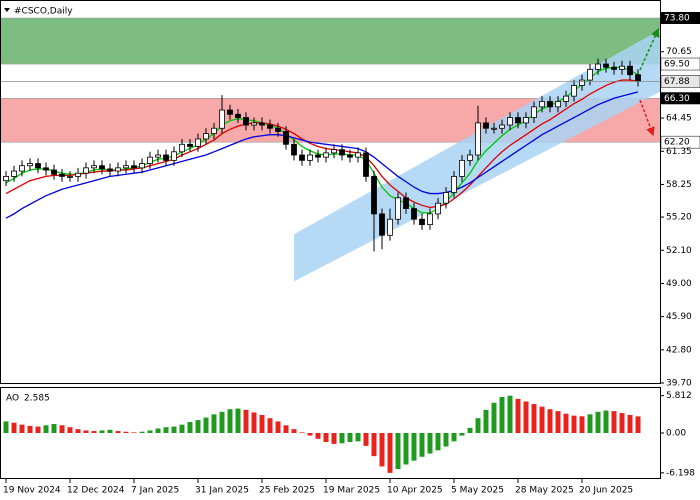 This screenshot has height=500, width=700. Describe the element at coordinates (679, 119) in the screenshot. I see `y-tick-label: 64.45` at that location.